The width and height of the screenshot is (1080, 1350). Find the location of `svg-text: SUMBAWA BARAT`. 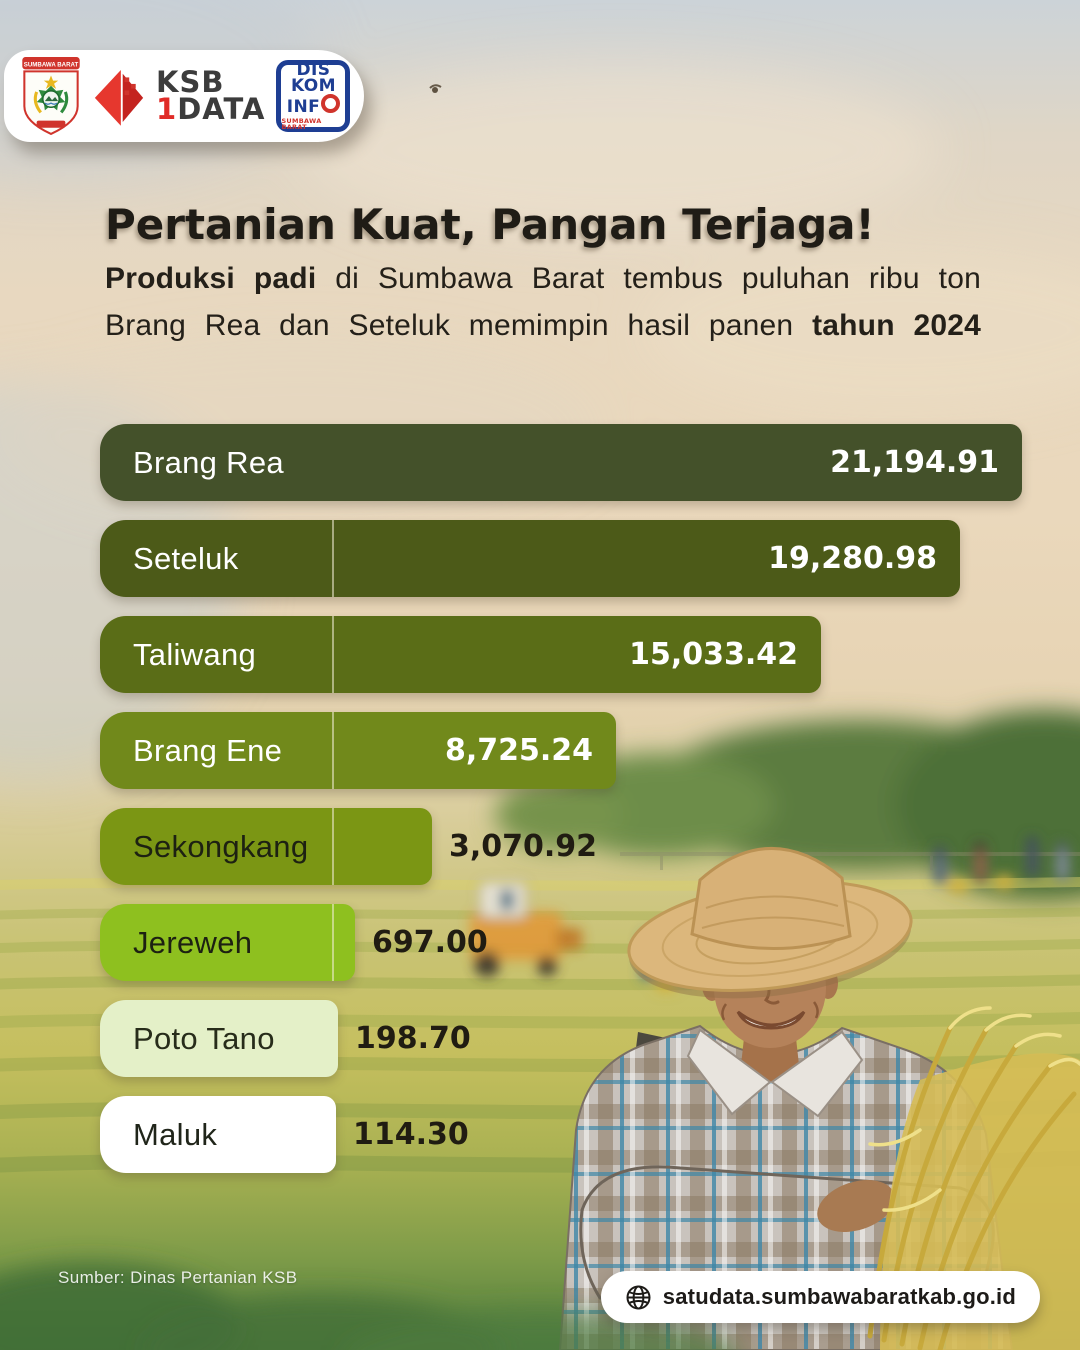

svg-text: SUMBAWA BARAT is located at coordinates (51, 64).